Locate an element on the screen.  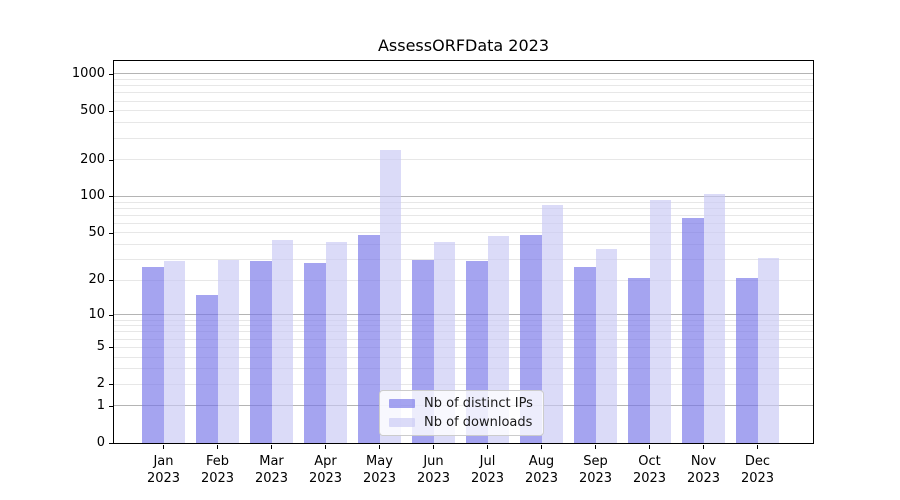
x-axis-tick-label: Mar 2023 is located at coordinates (272, 470).